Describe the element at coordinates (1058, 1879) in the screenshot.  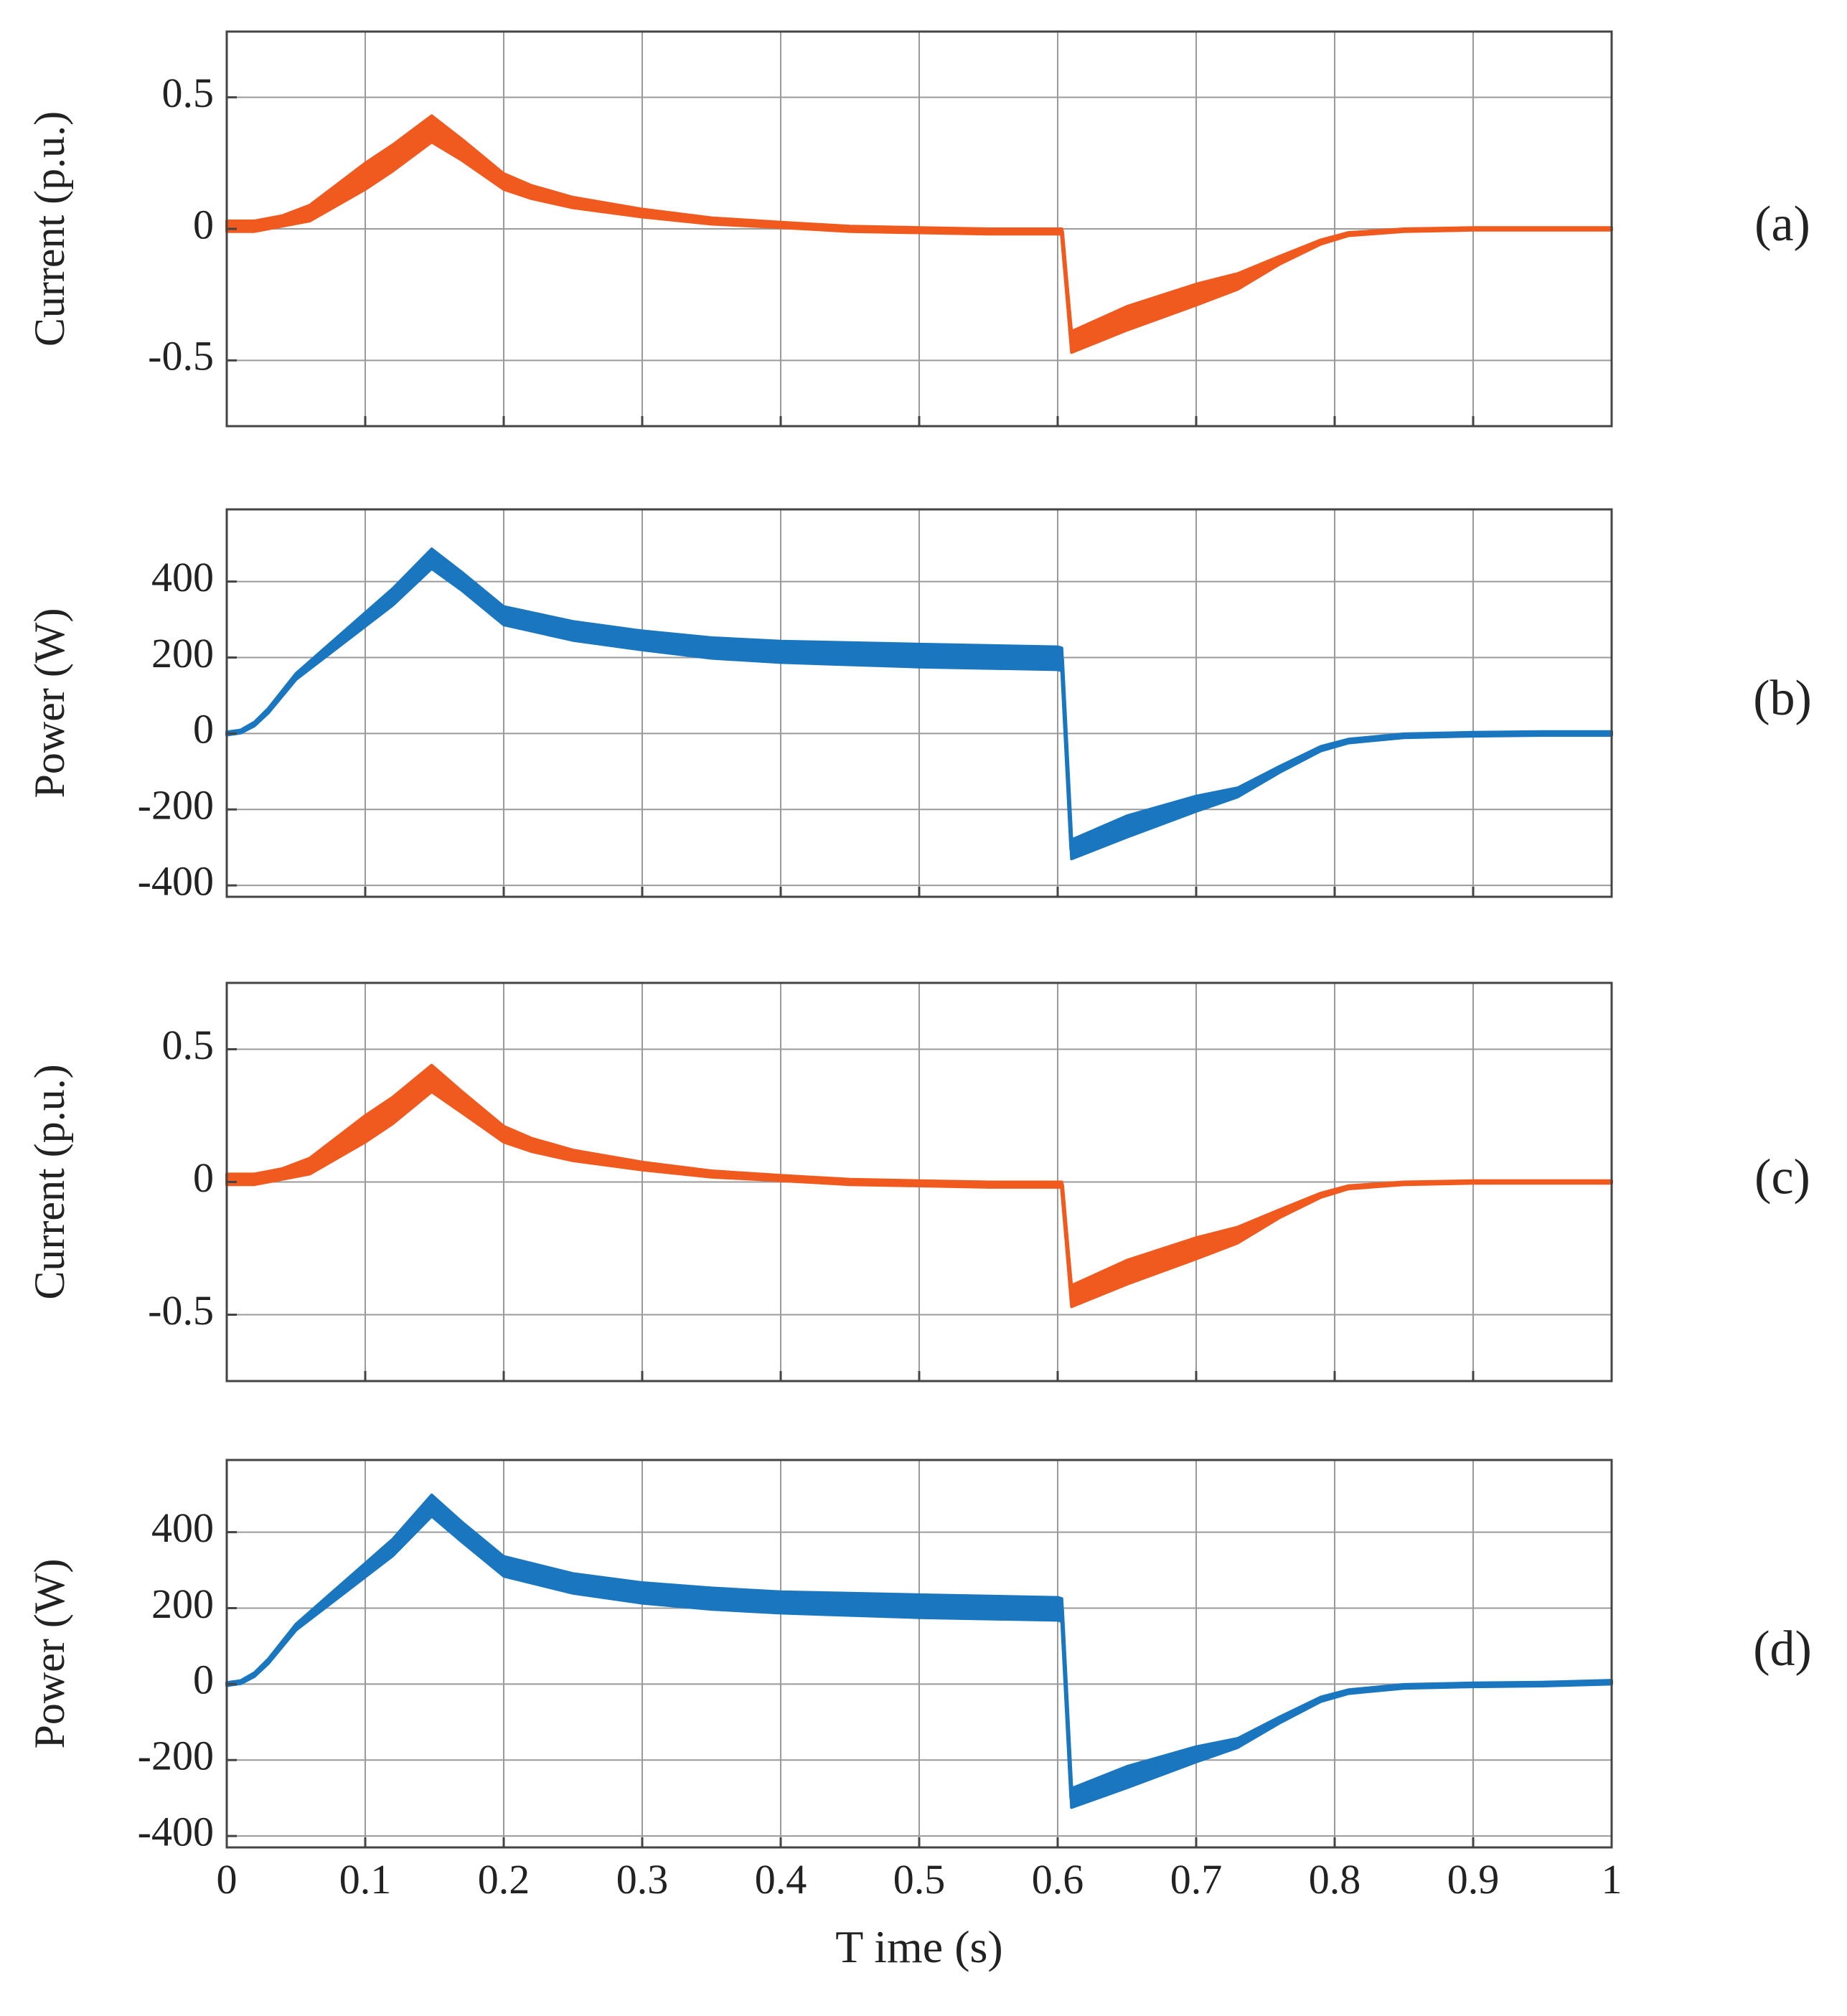
I see `x-tick-label: 0.6` at that location.